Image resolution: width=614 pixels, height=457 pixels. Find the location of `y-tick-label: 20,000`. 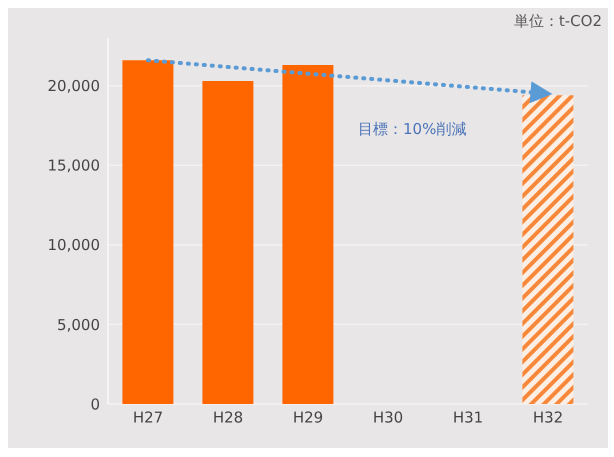

y-tick-label: 20,000 is located at coordinates (74, 86).